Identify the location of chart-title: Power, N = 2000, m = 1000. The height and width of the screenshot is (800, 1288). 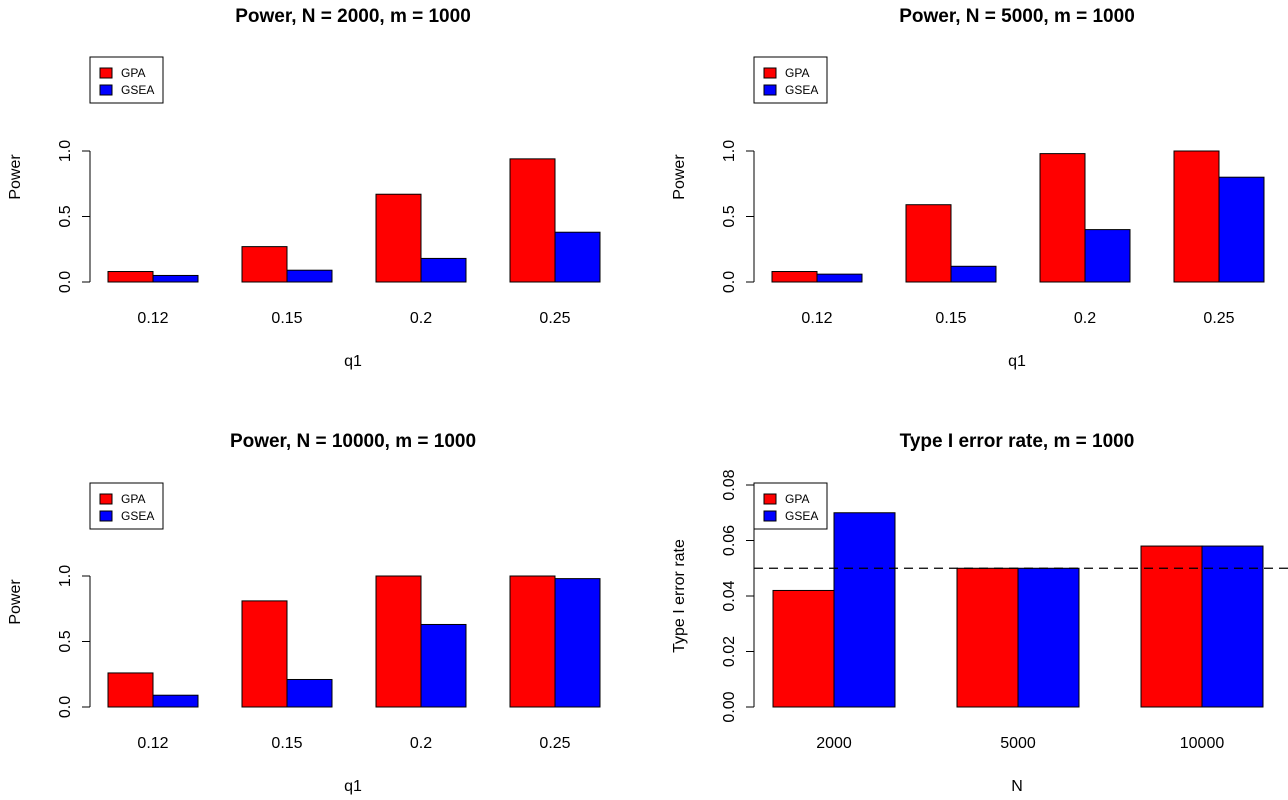
(353, 16).